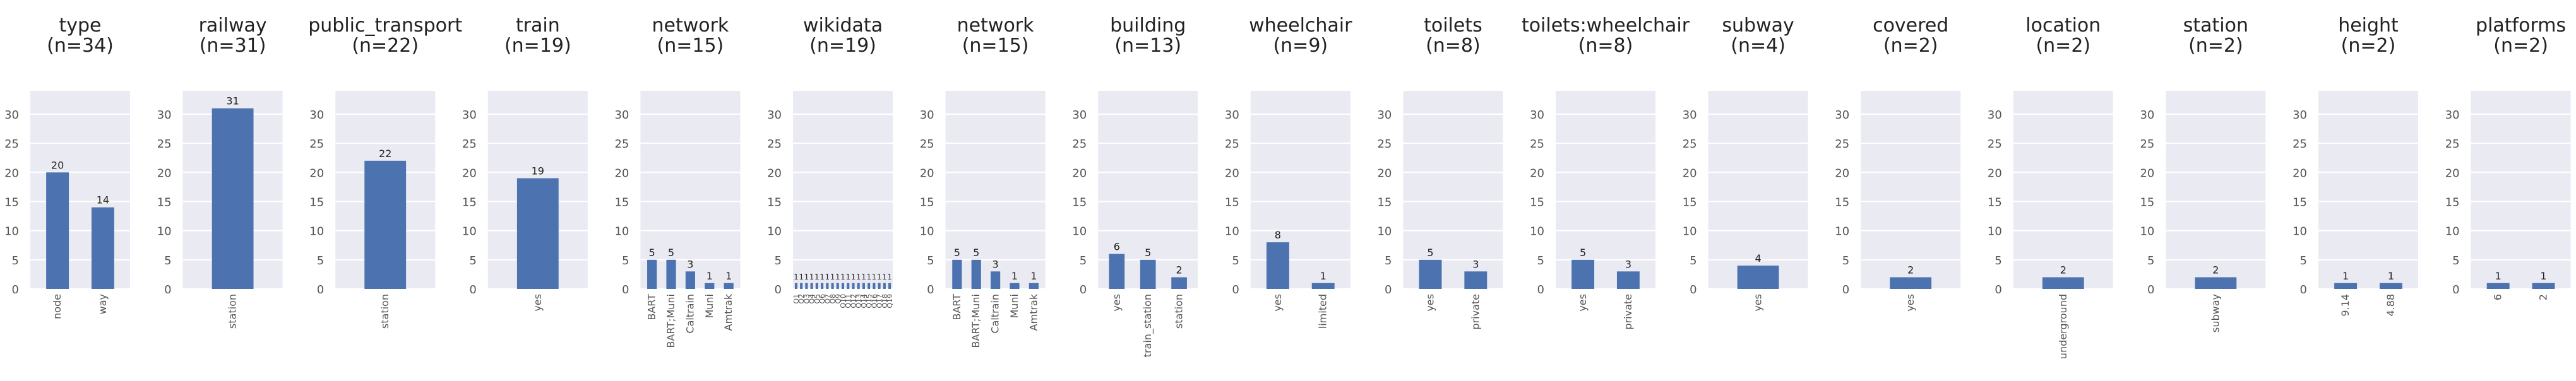  Describe the element at coordinates (1745, 163) in the screenshot. I see `chart-panel-11: 0 5 10 15 20 25 30 subway(n=4) 4 yes` at that location.